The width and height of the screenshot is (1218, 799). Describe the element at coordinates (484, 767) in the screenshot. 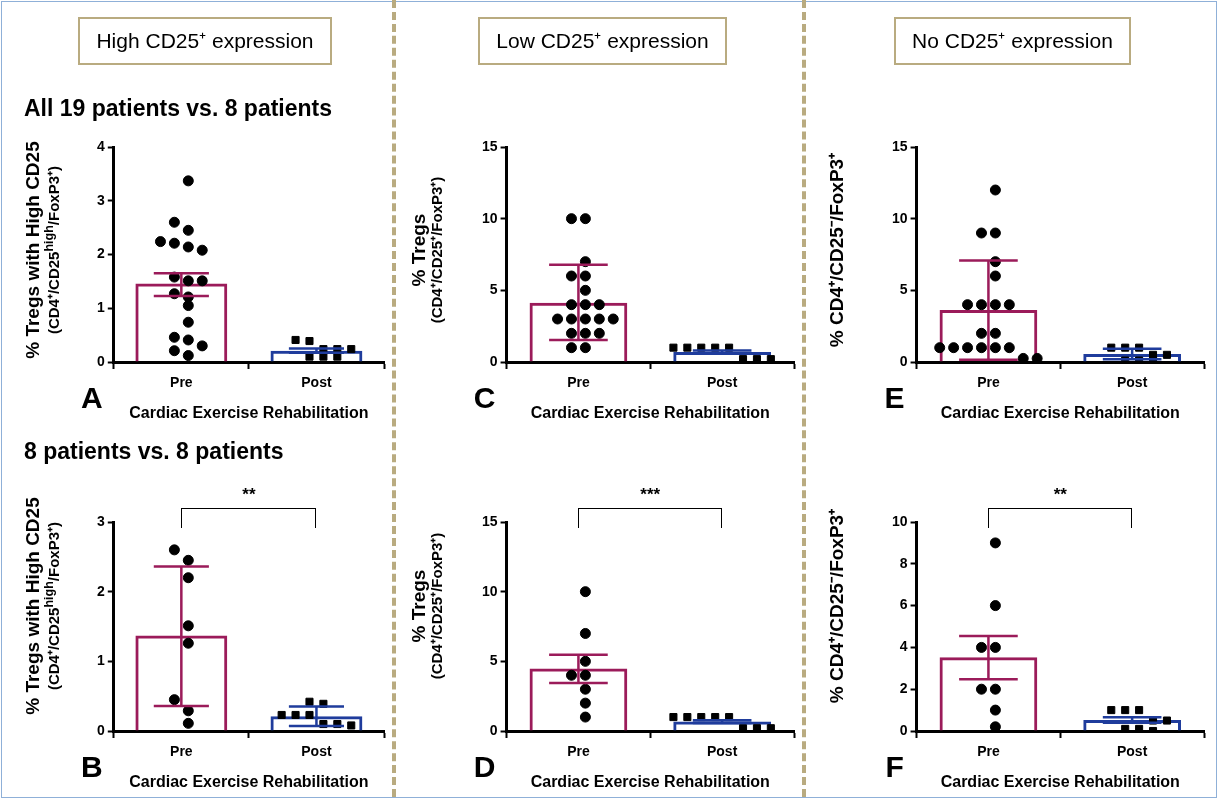

I see `text: D` at that location.